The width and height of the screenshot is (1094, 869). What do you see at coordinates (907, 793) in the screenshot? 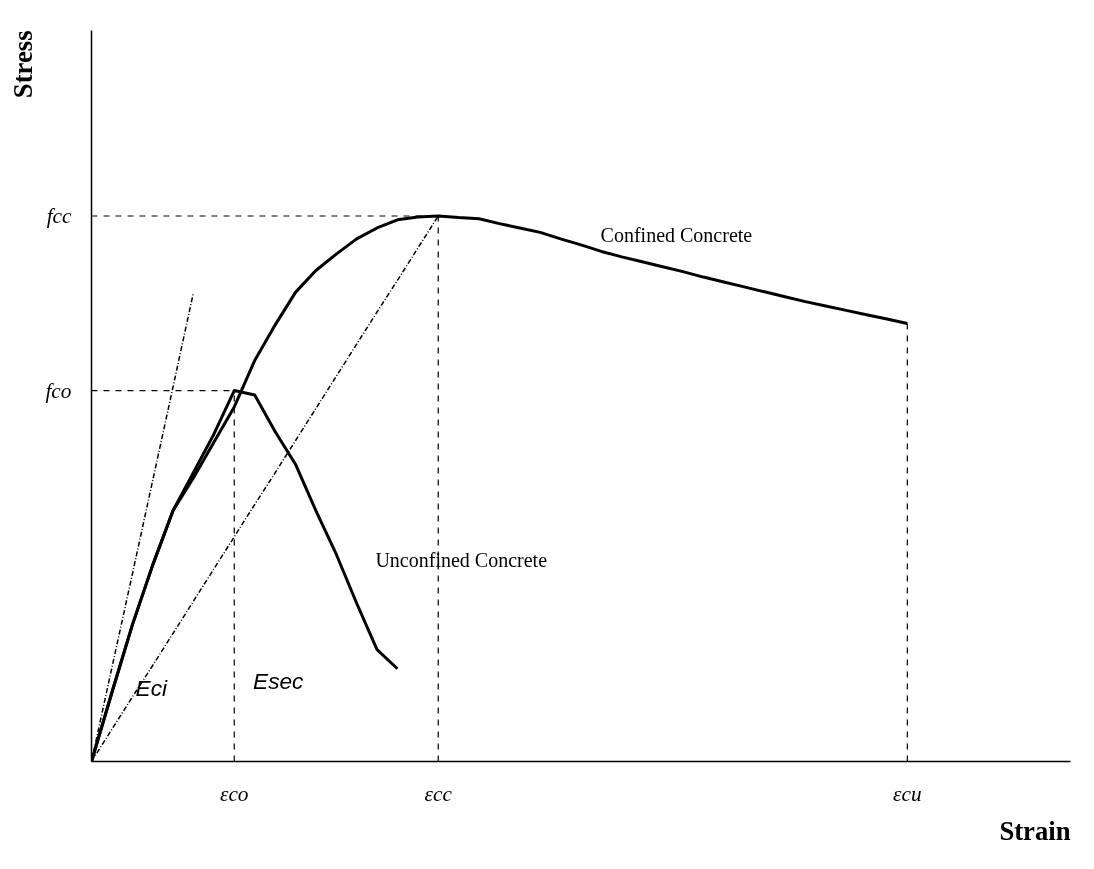
I see `x-tick-label: εcu` at bounding box center [907, 793].